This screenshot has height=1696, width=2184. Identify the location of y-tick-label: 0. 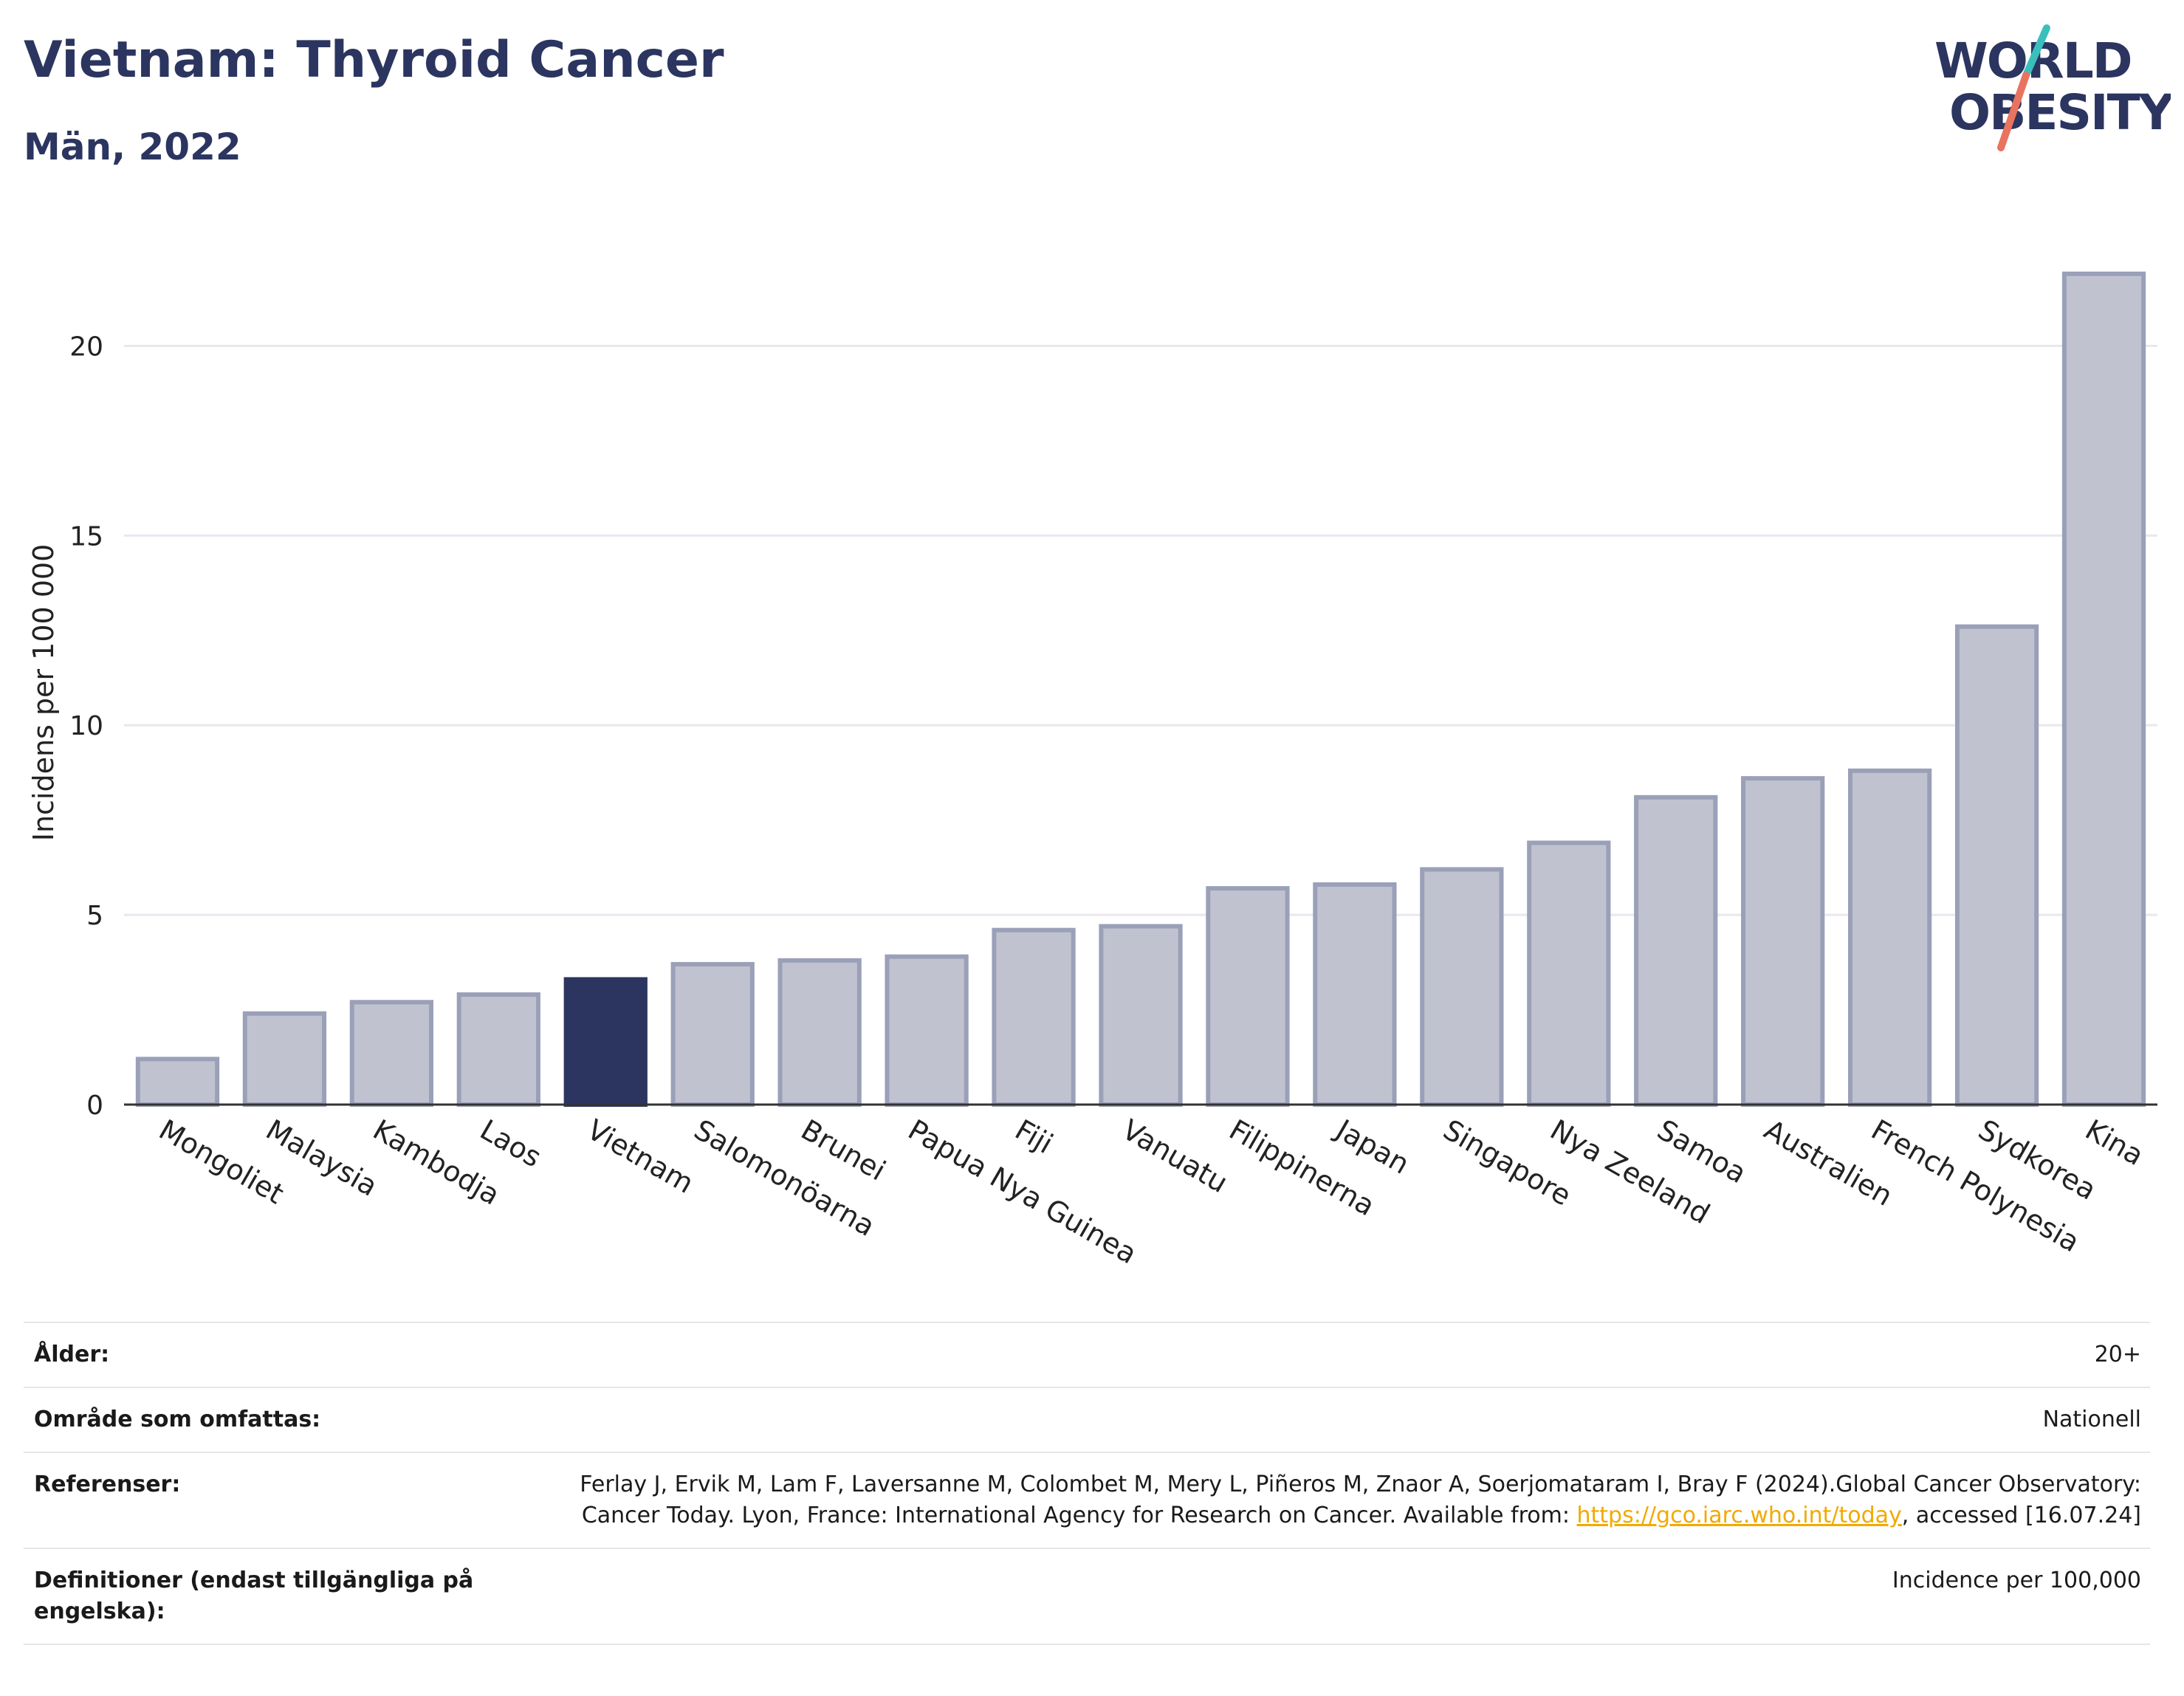
(95, 1106).